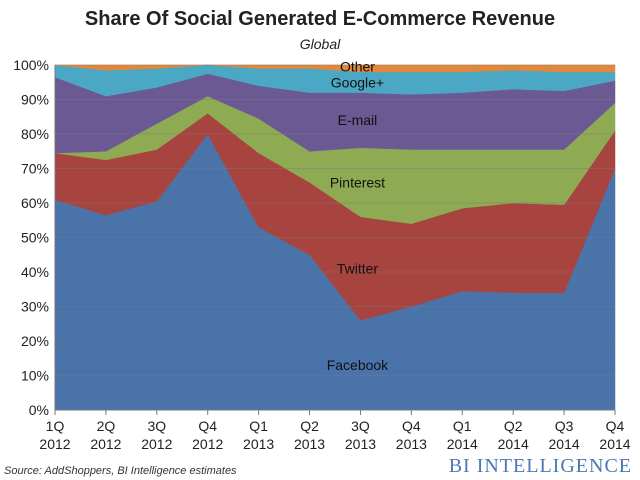  I want to click on series-label-twitter: Twitter, so click(358, 269).